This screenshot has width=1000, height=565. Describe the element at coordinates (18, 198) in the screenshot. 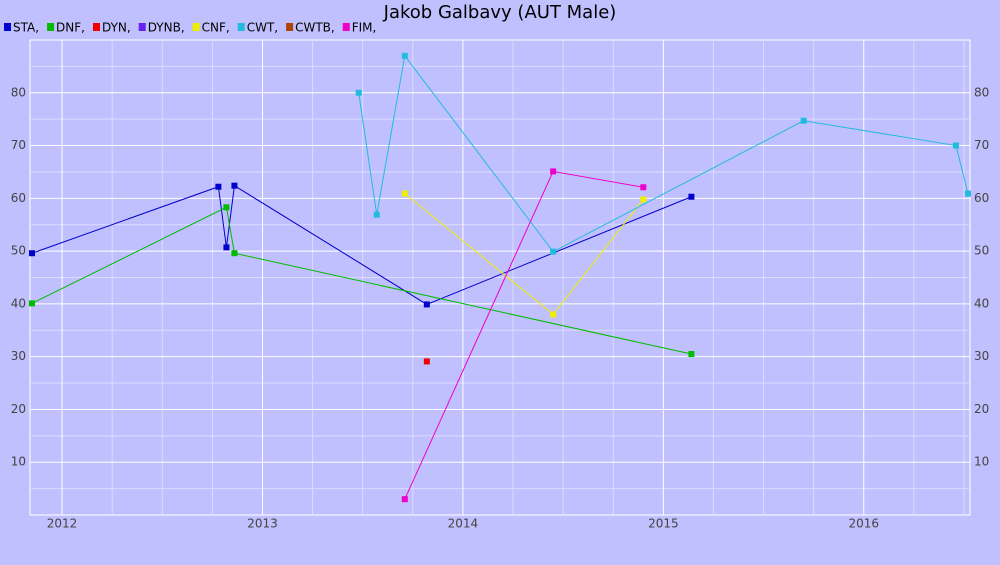

I see `y-tick-label: 60` at that location.